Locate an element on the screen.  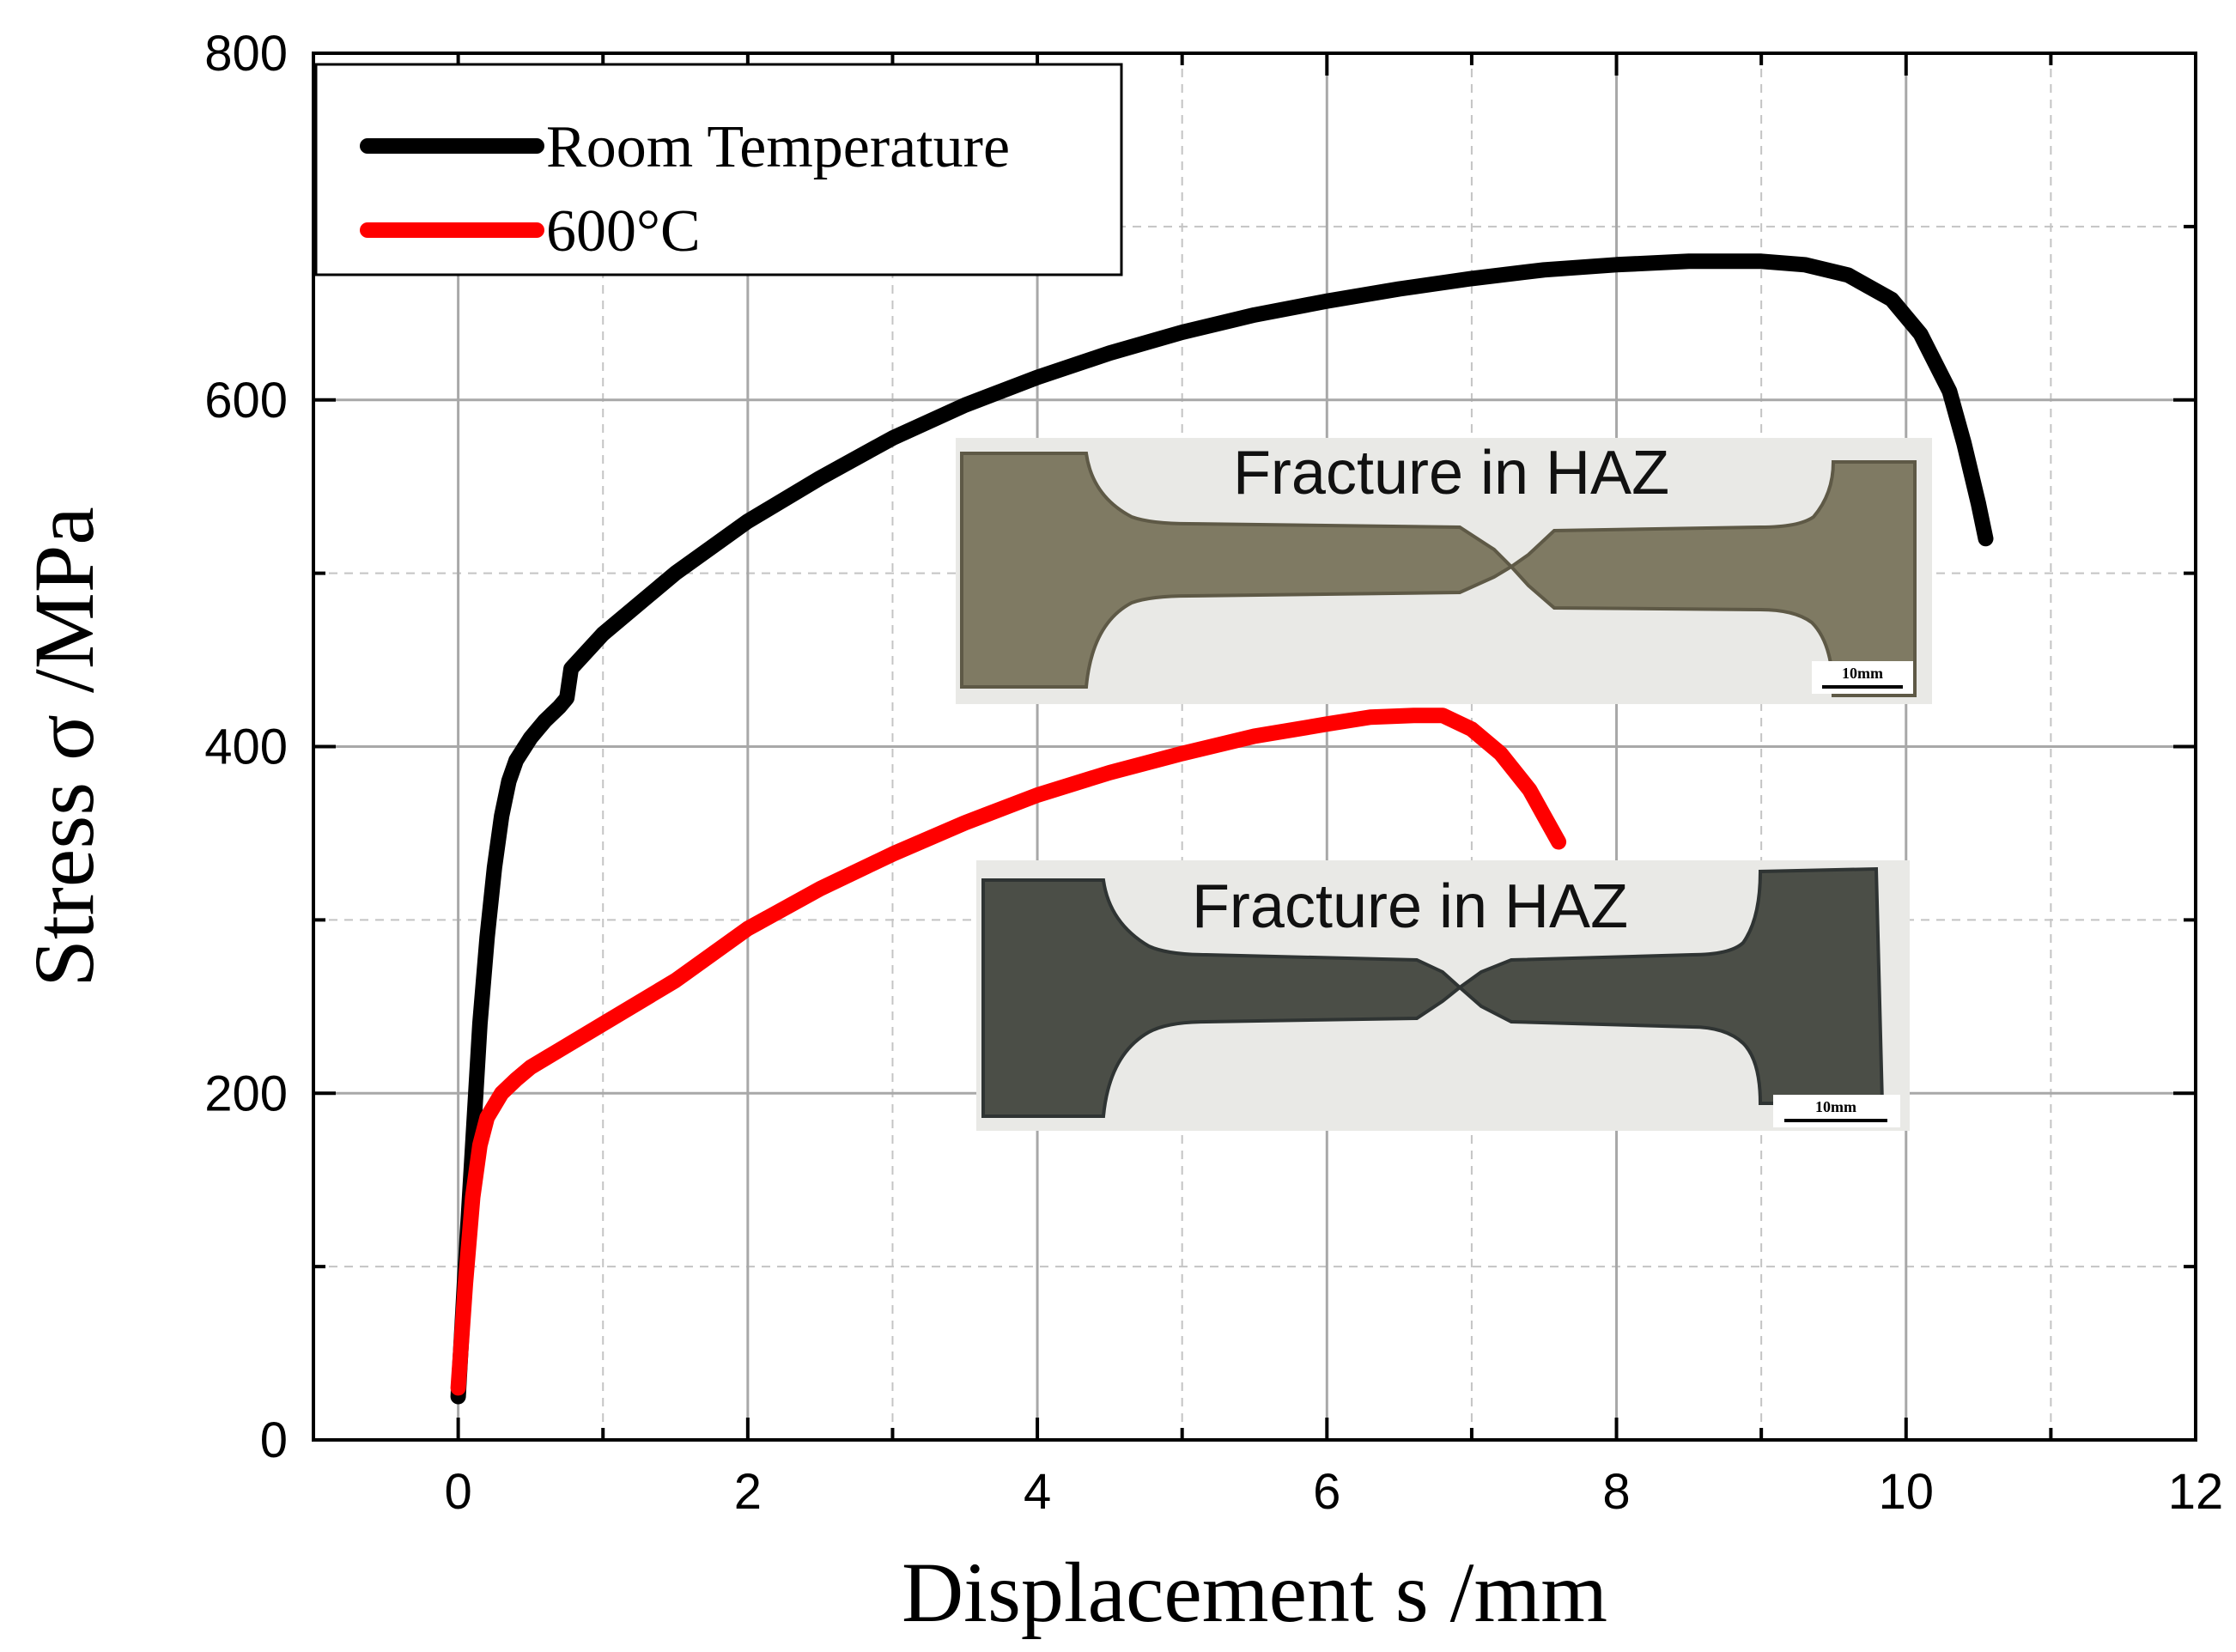
legend-box is located at coordinates (718, 169).